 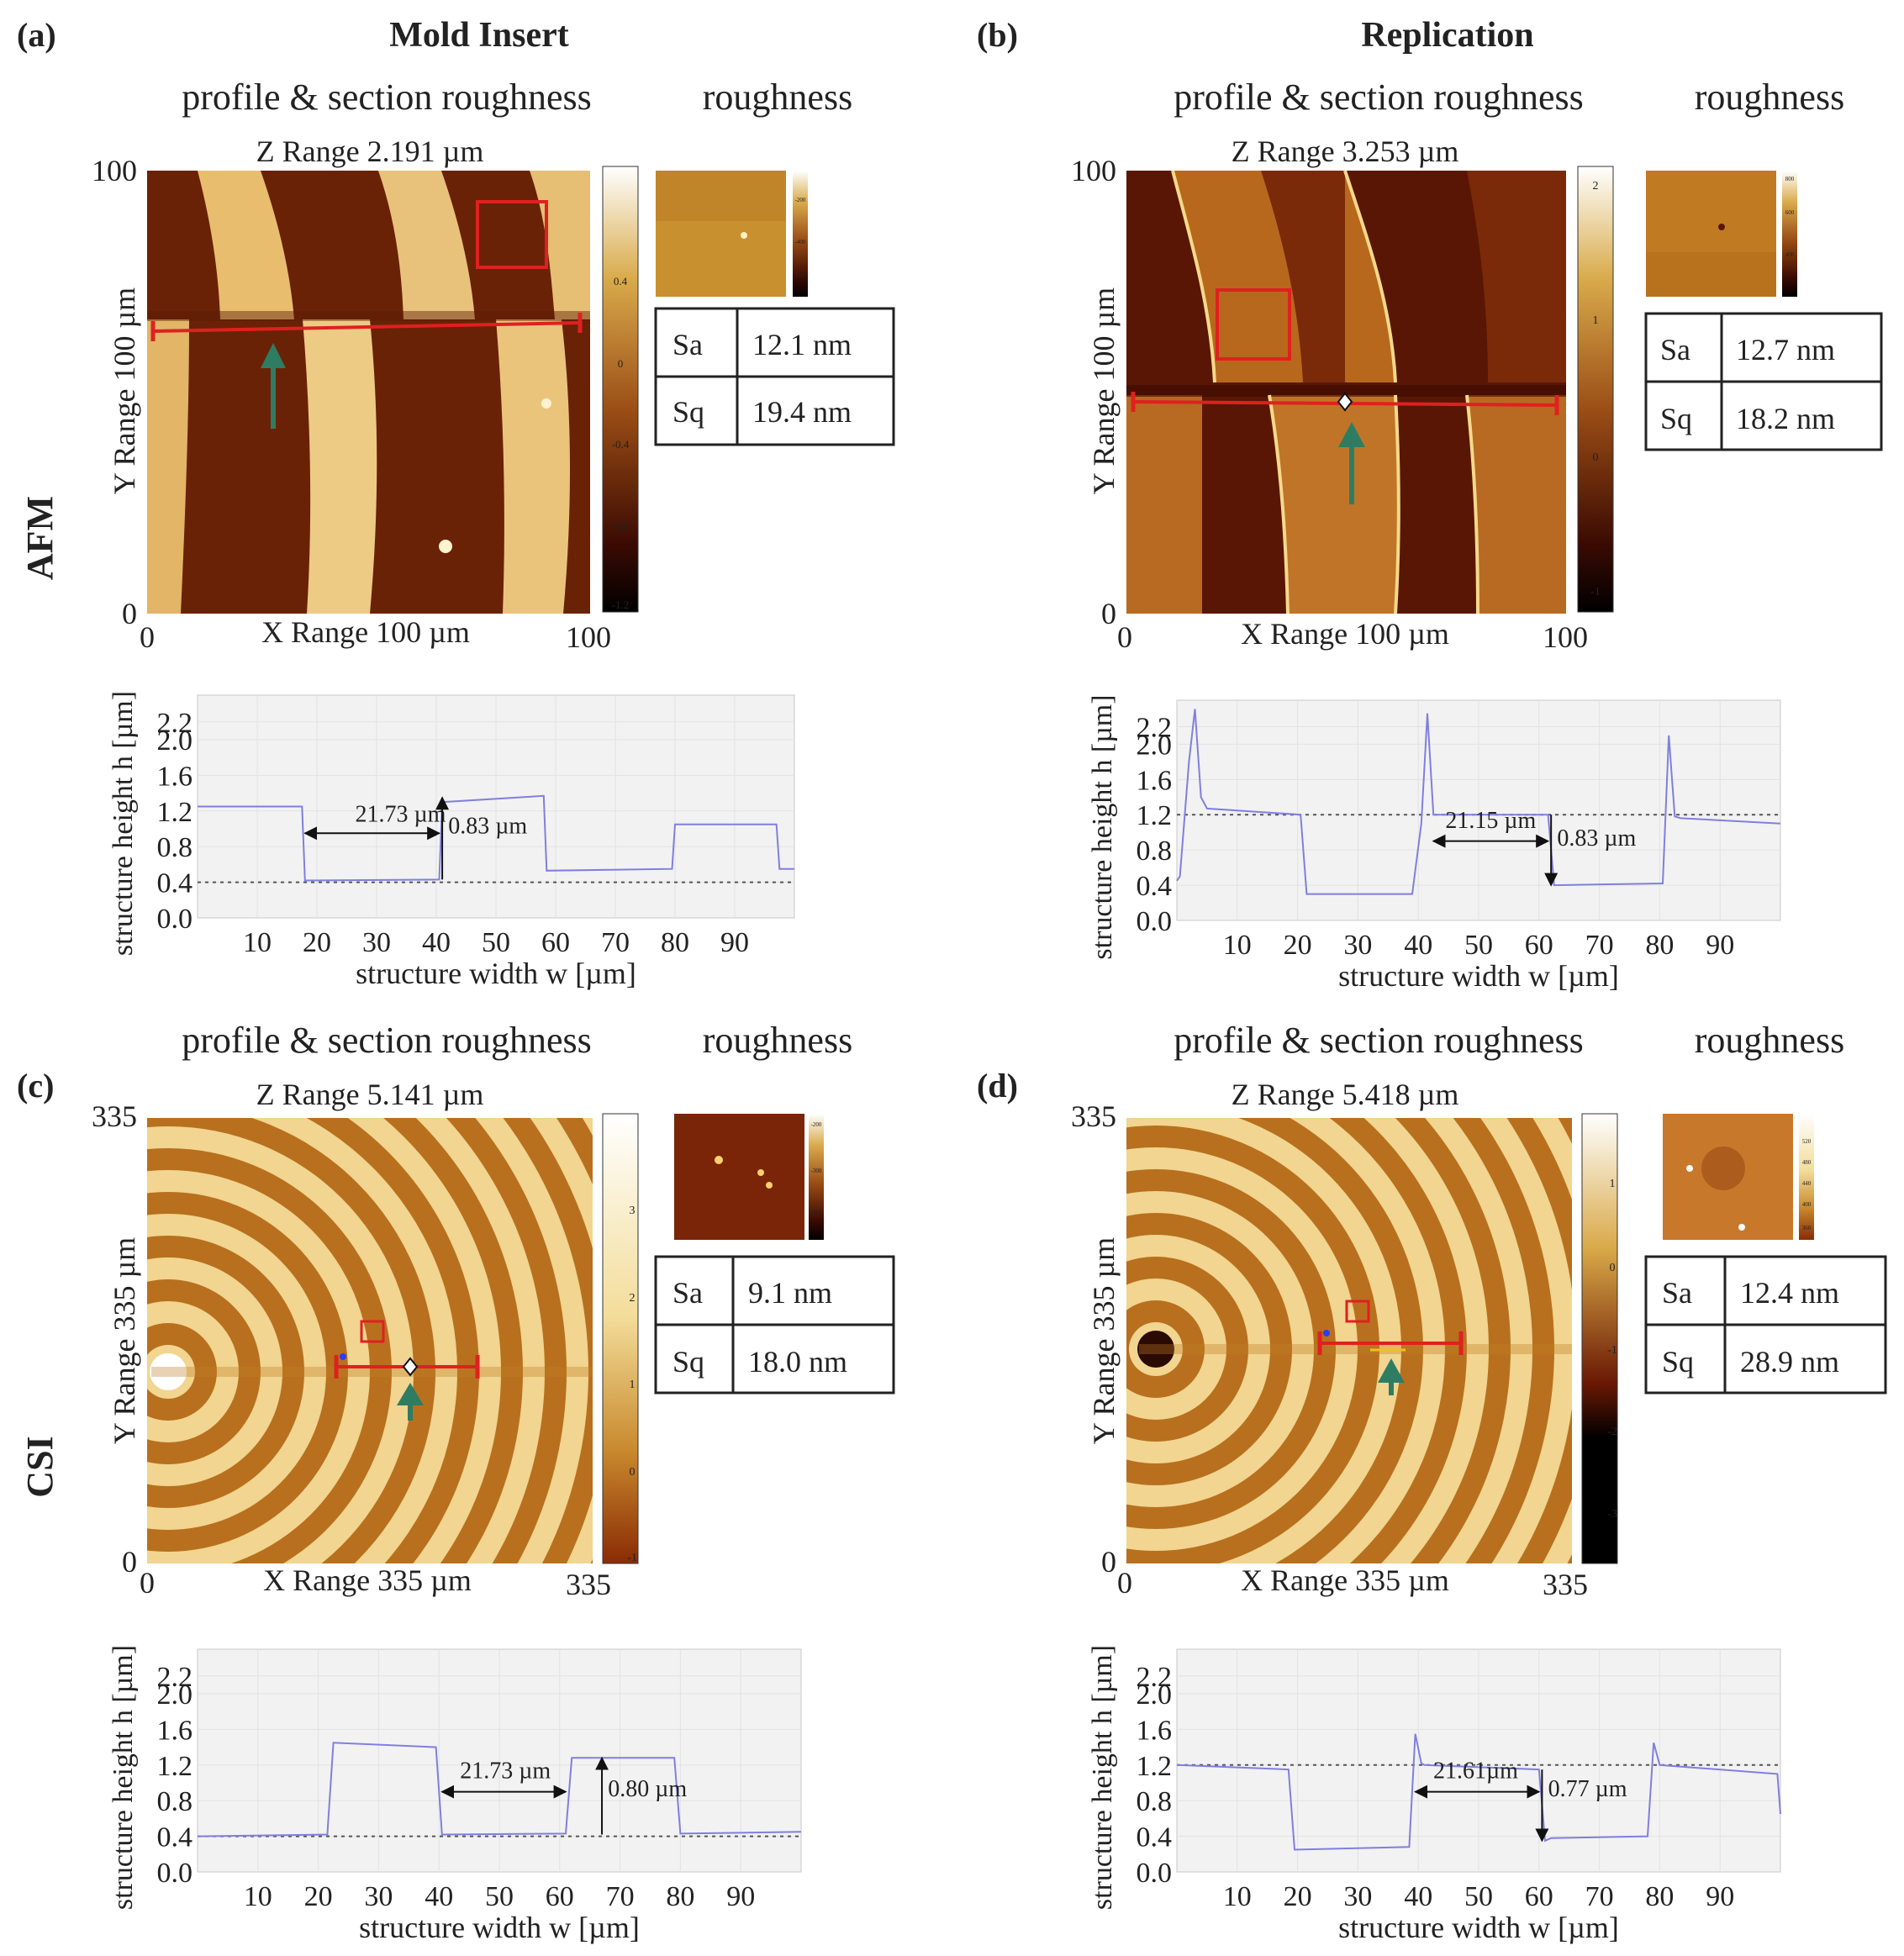 What do you see at coordinates (1807, 1204) in the screenshot?
I see `inset-tick-d: 400` at bounding box center [1807, 1204].